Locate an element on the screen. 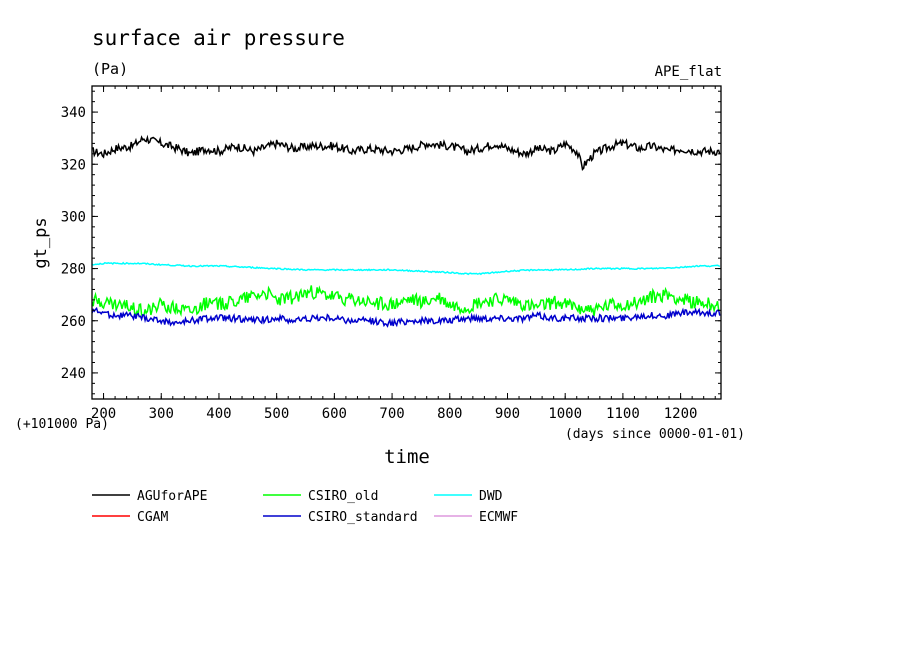  y-axis-label: gt_ps is located at coordinates (41, 242).